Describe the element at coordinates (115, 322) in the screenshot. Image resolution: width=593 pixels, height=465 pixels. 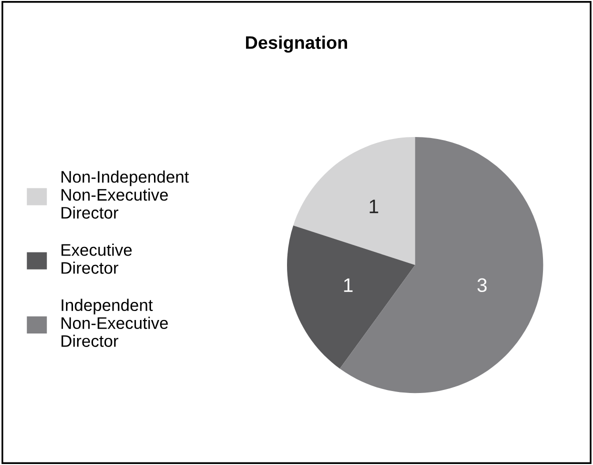
I see `legend-label: Independent Non-Executive Director` at that location.